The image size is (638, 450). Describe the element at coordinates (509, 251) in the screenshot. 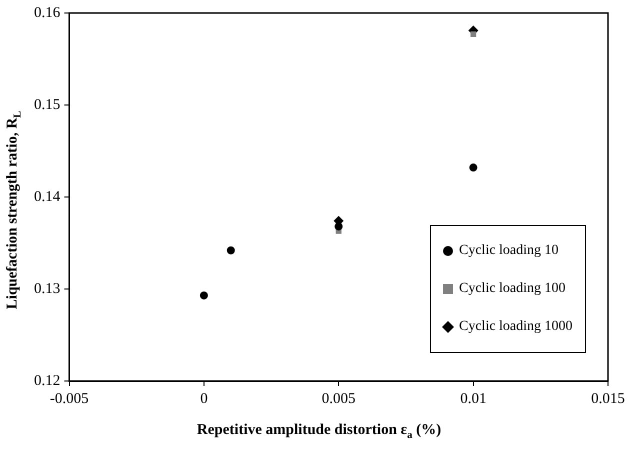

I see `legend-label: Cyclic loading 10` at that location.